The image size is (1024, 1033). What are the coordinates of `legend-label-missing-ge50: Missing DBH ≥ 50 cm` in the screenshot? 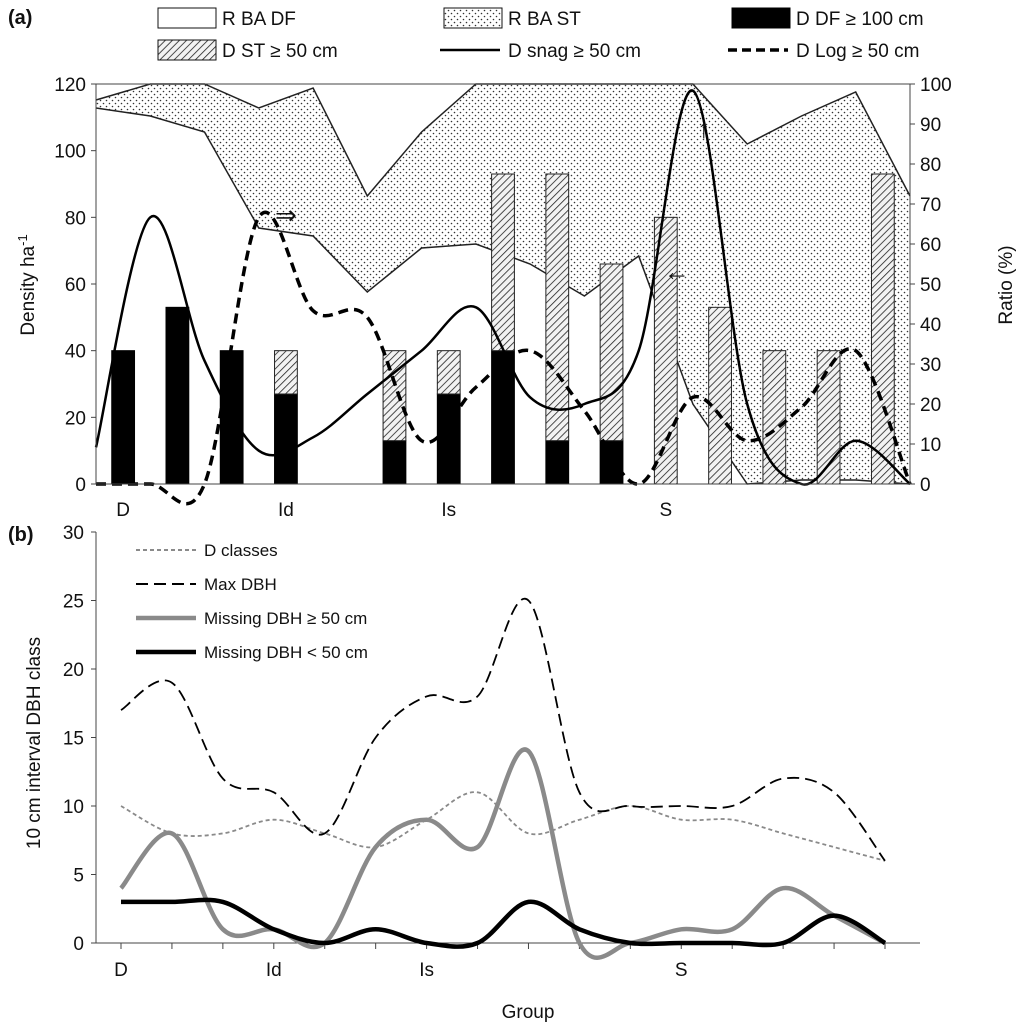 It's located at (285, 618).